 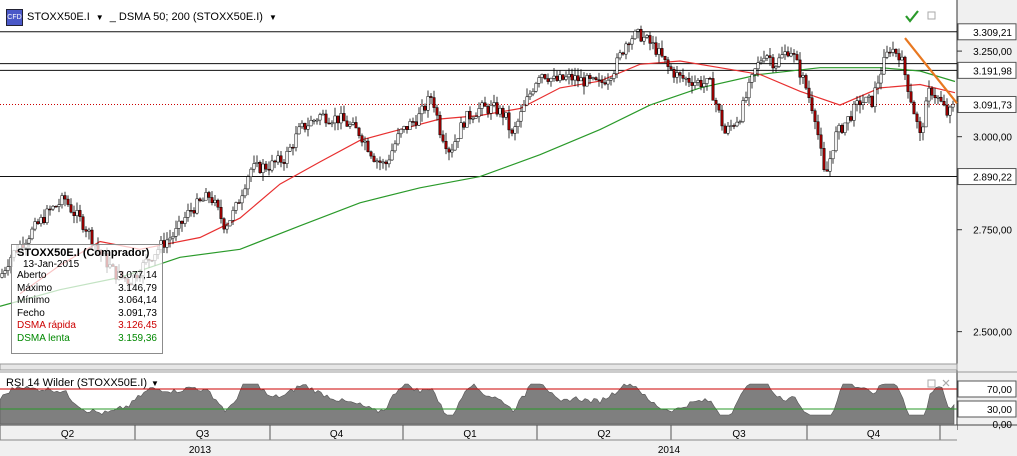 What do you see at coordinates (931, 71) in the screenshot?
I see `trendline-group` at bounding box center [931, 71].